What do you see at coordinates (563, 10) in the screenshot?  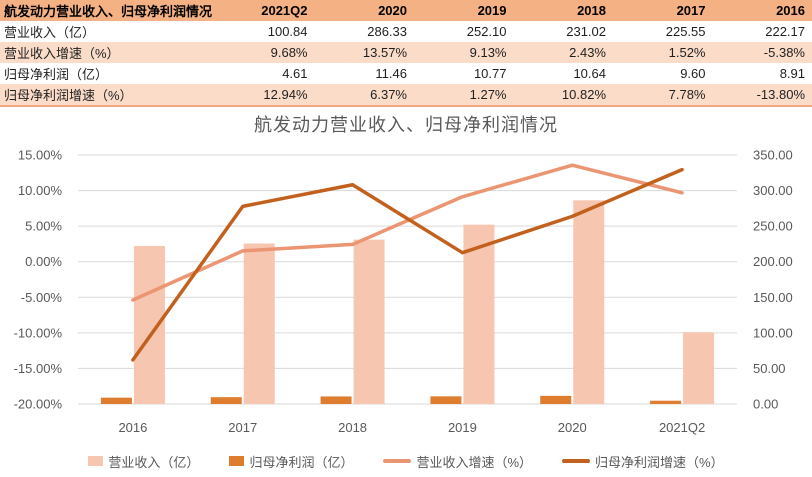 I see `year-column-header: 2018` at bounding box center [563, 10].